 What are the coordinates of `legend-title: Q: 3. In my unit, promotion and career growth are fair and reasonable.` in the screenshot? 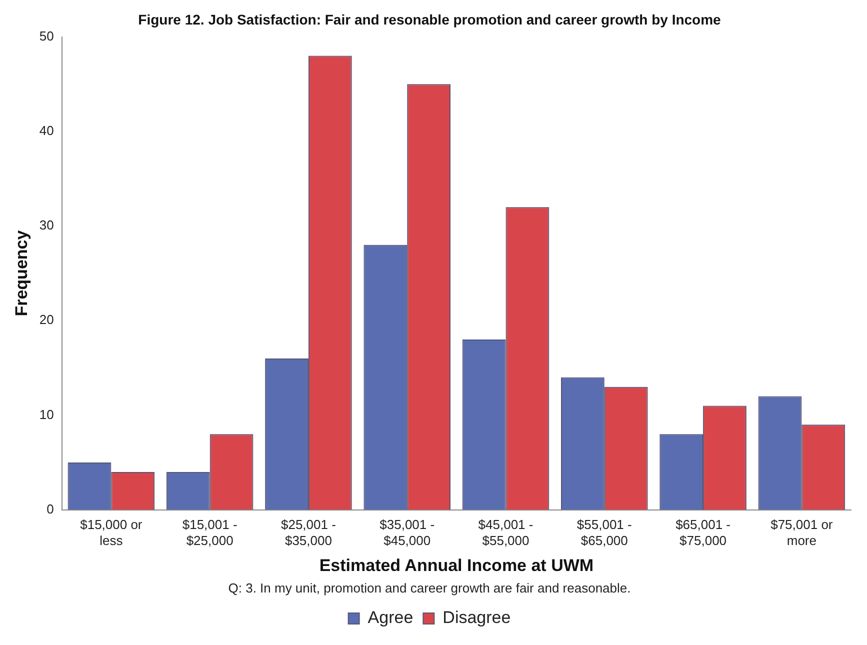 It's located at (429, 588).